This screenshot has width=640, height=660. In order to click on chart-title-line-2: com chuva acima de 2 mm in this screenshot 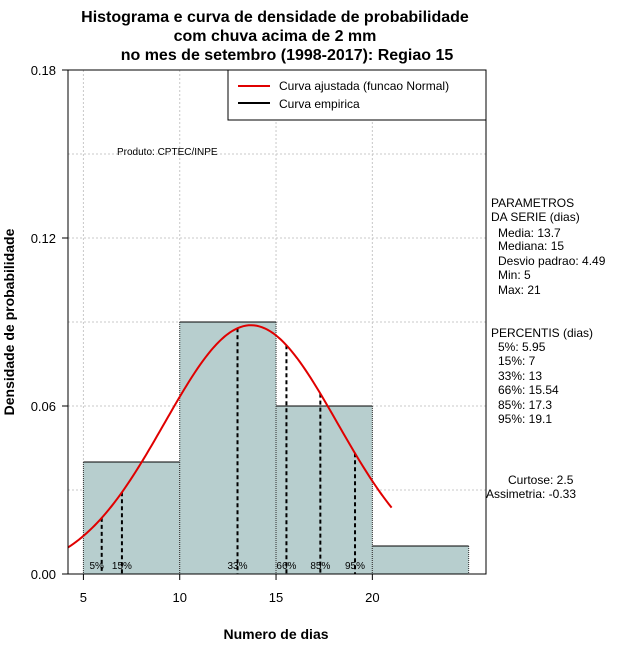, I will do `click(275, 36)`.